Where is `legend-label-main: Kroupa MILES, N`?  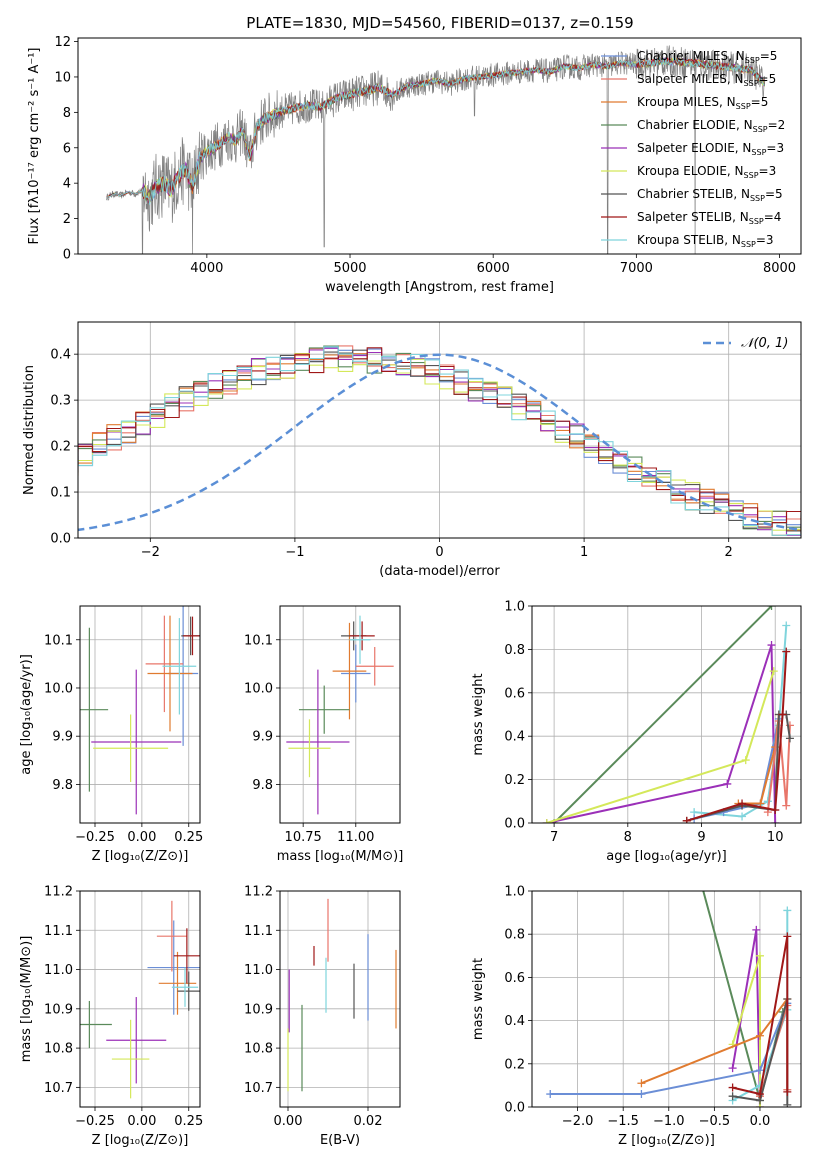
legend-label-main: Kroupa MILES, N is located at coordinates (686, 102).